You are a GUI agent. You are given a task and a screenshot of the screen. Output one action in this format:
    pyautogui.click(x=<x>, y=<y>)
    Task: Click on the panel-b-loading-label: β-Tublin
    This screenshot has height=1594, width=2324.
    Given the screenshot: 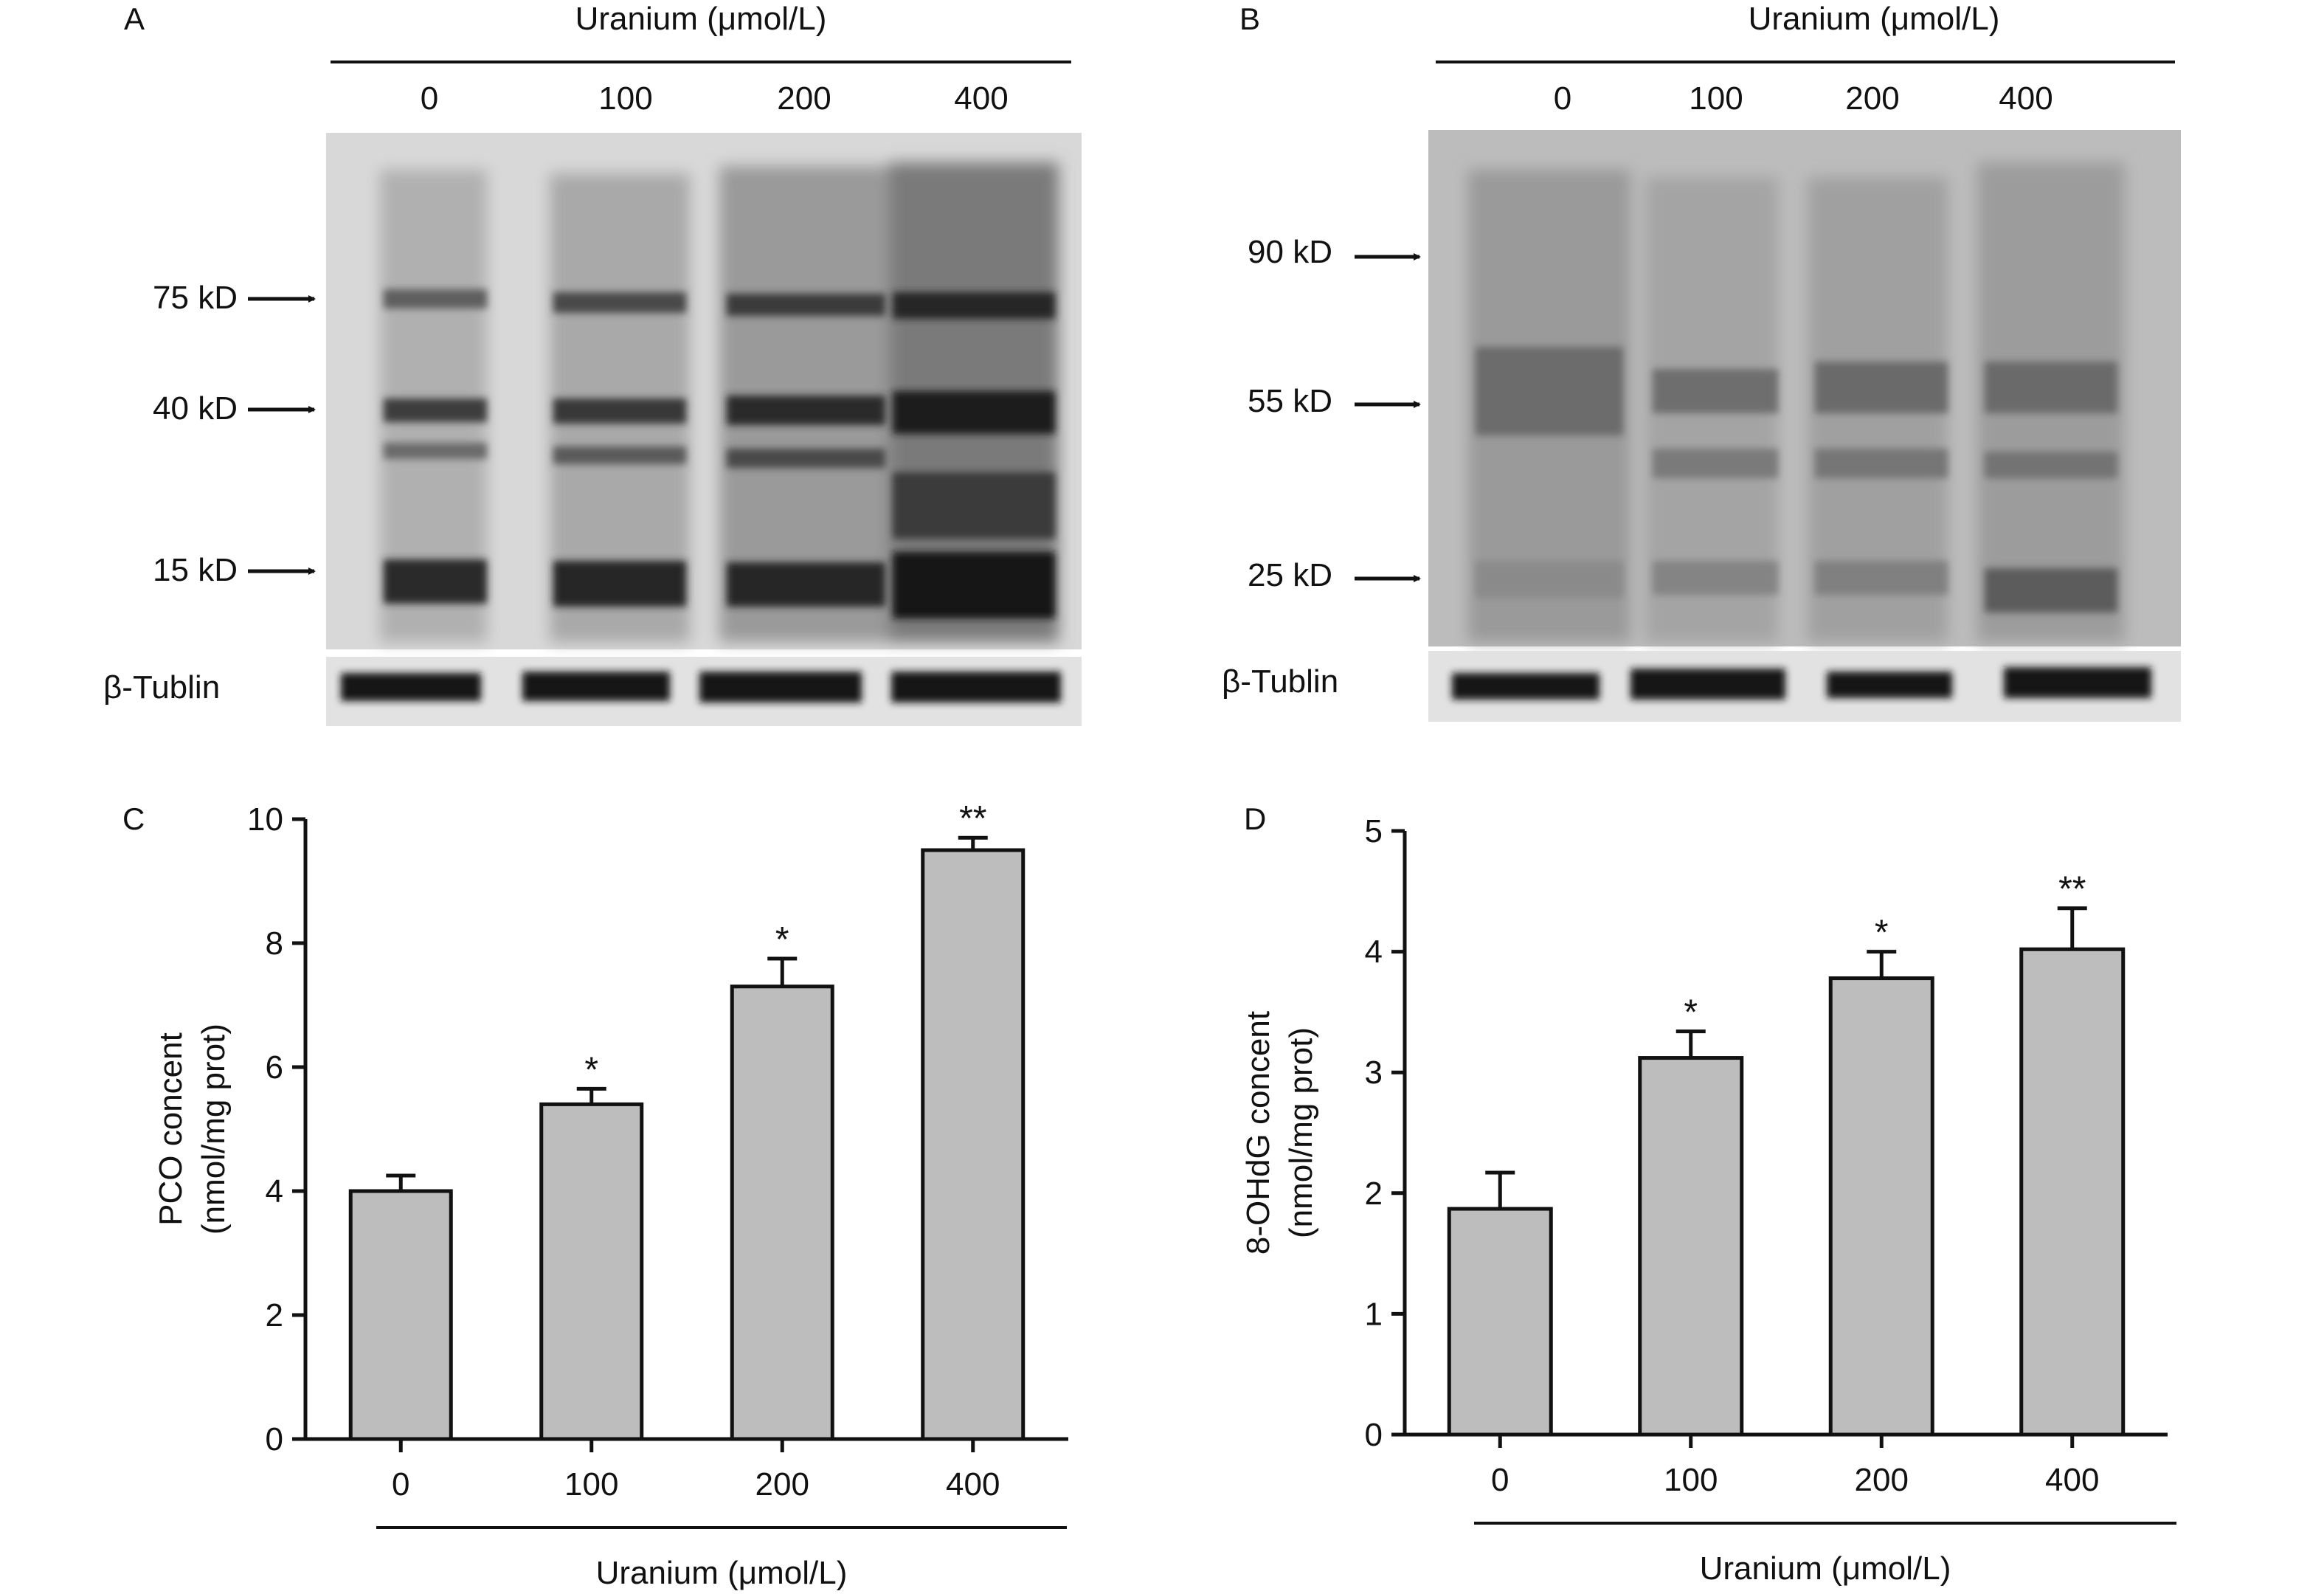 What is the action you would take?
    pyautogui.click(x=1280, y=681)
    